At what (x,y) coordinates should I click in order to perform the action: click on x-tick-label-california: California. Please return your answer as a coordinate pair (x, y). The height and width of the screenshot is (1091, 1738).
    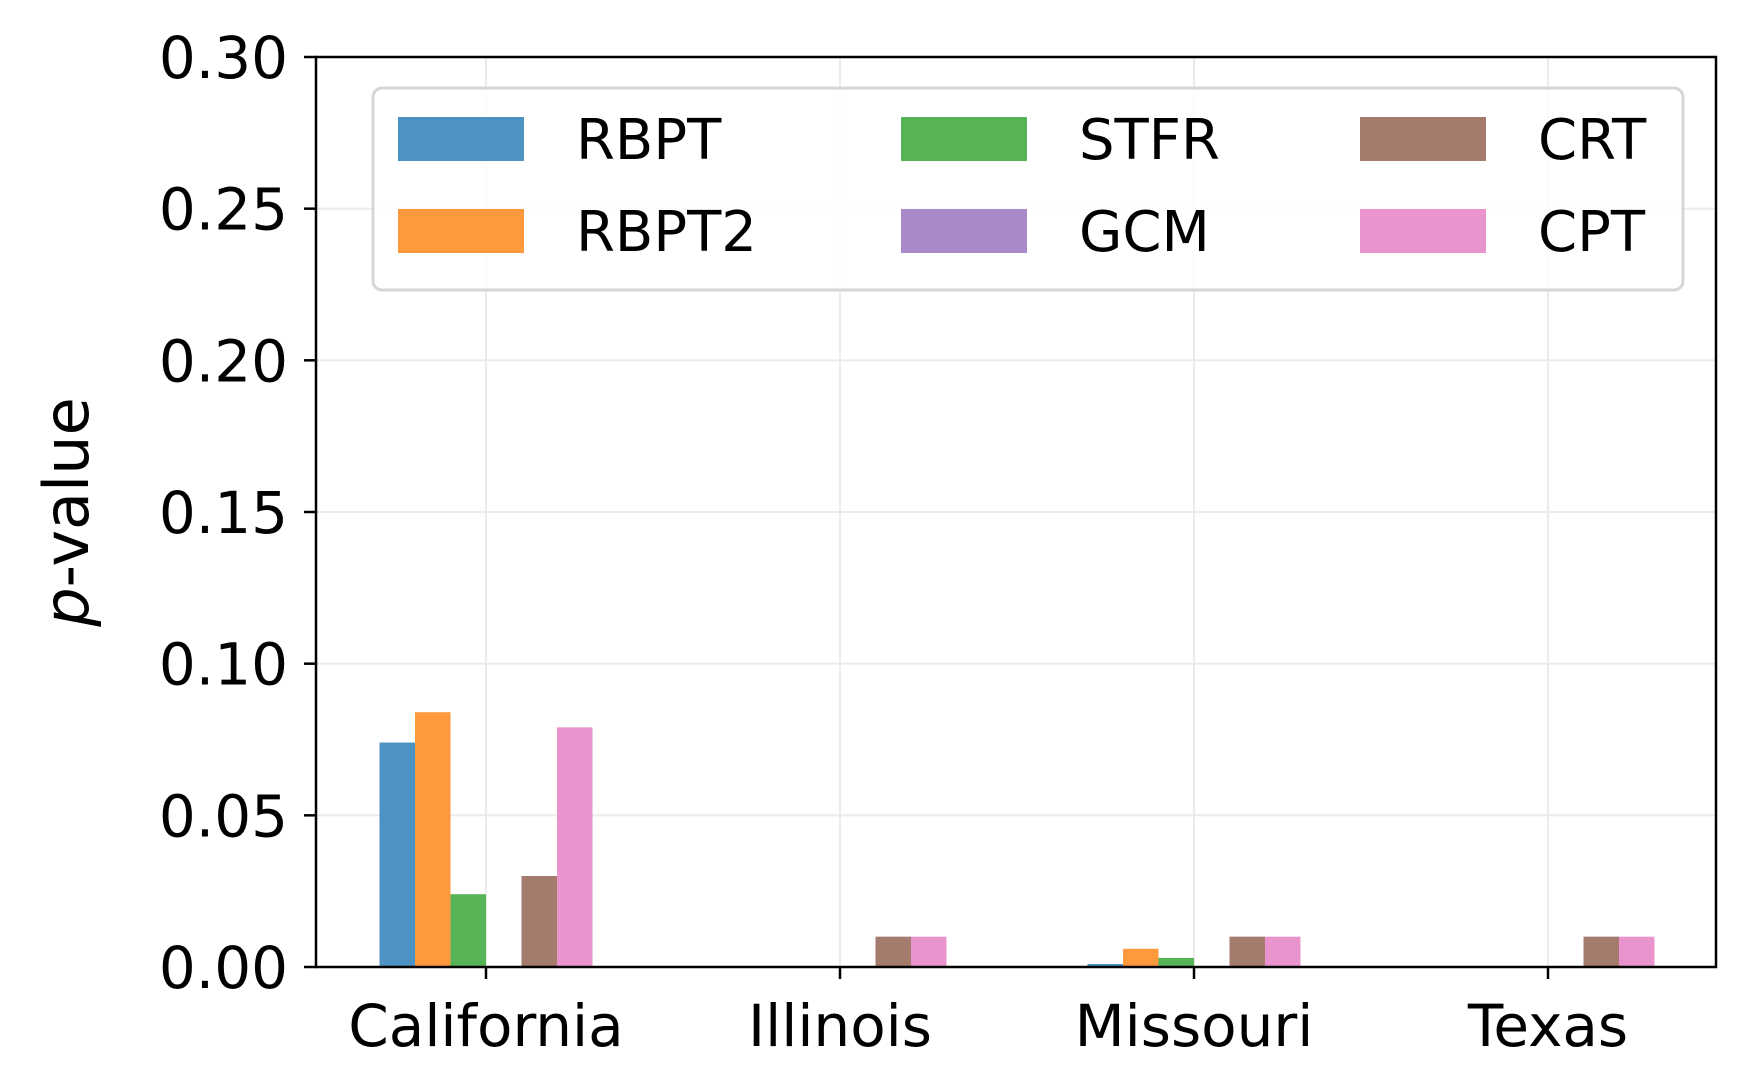
    Looking at the image, I should click on (485, 1026).